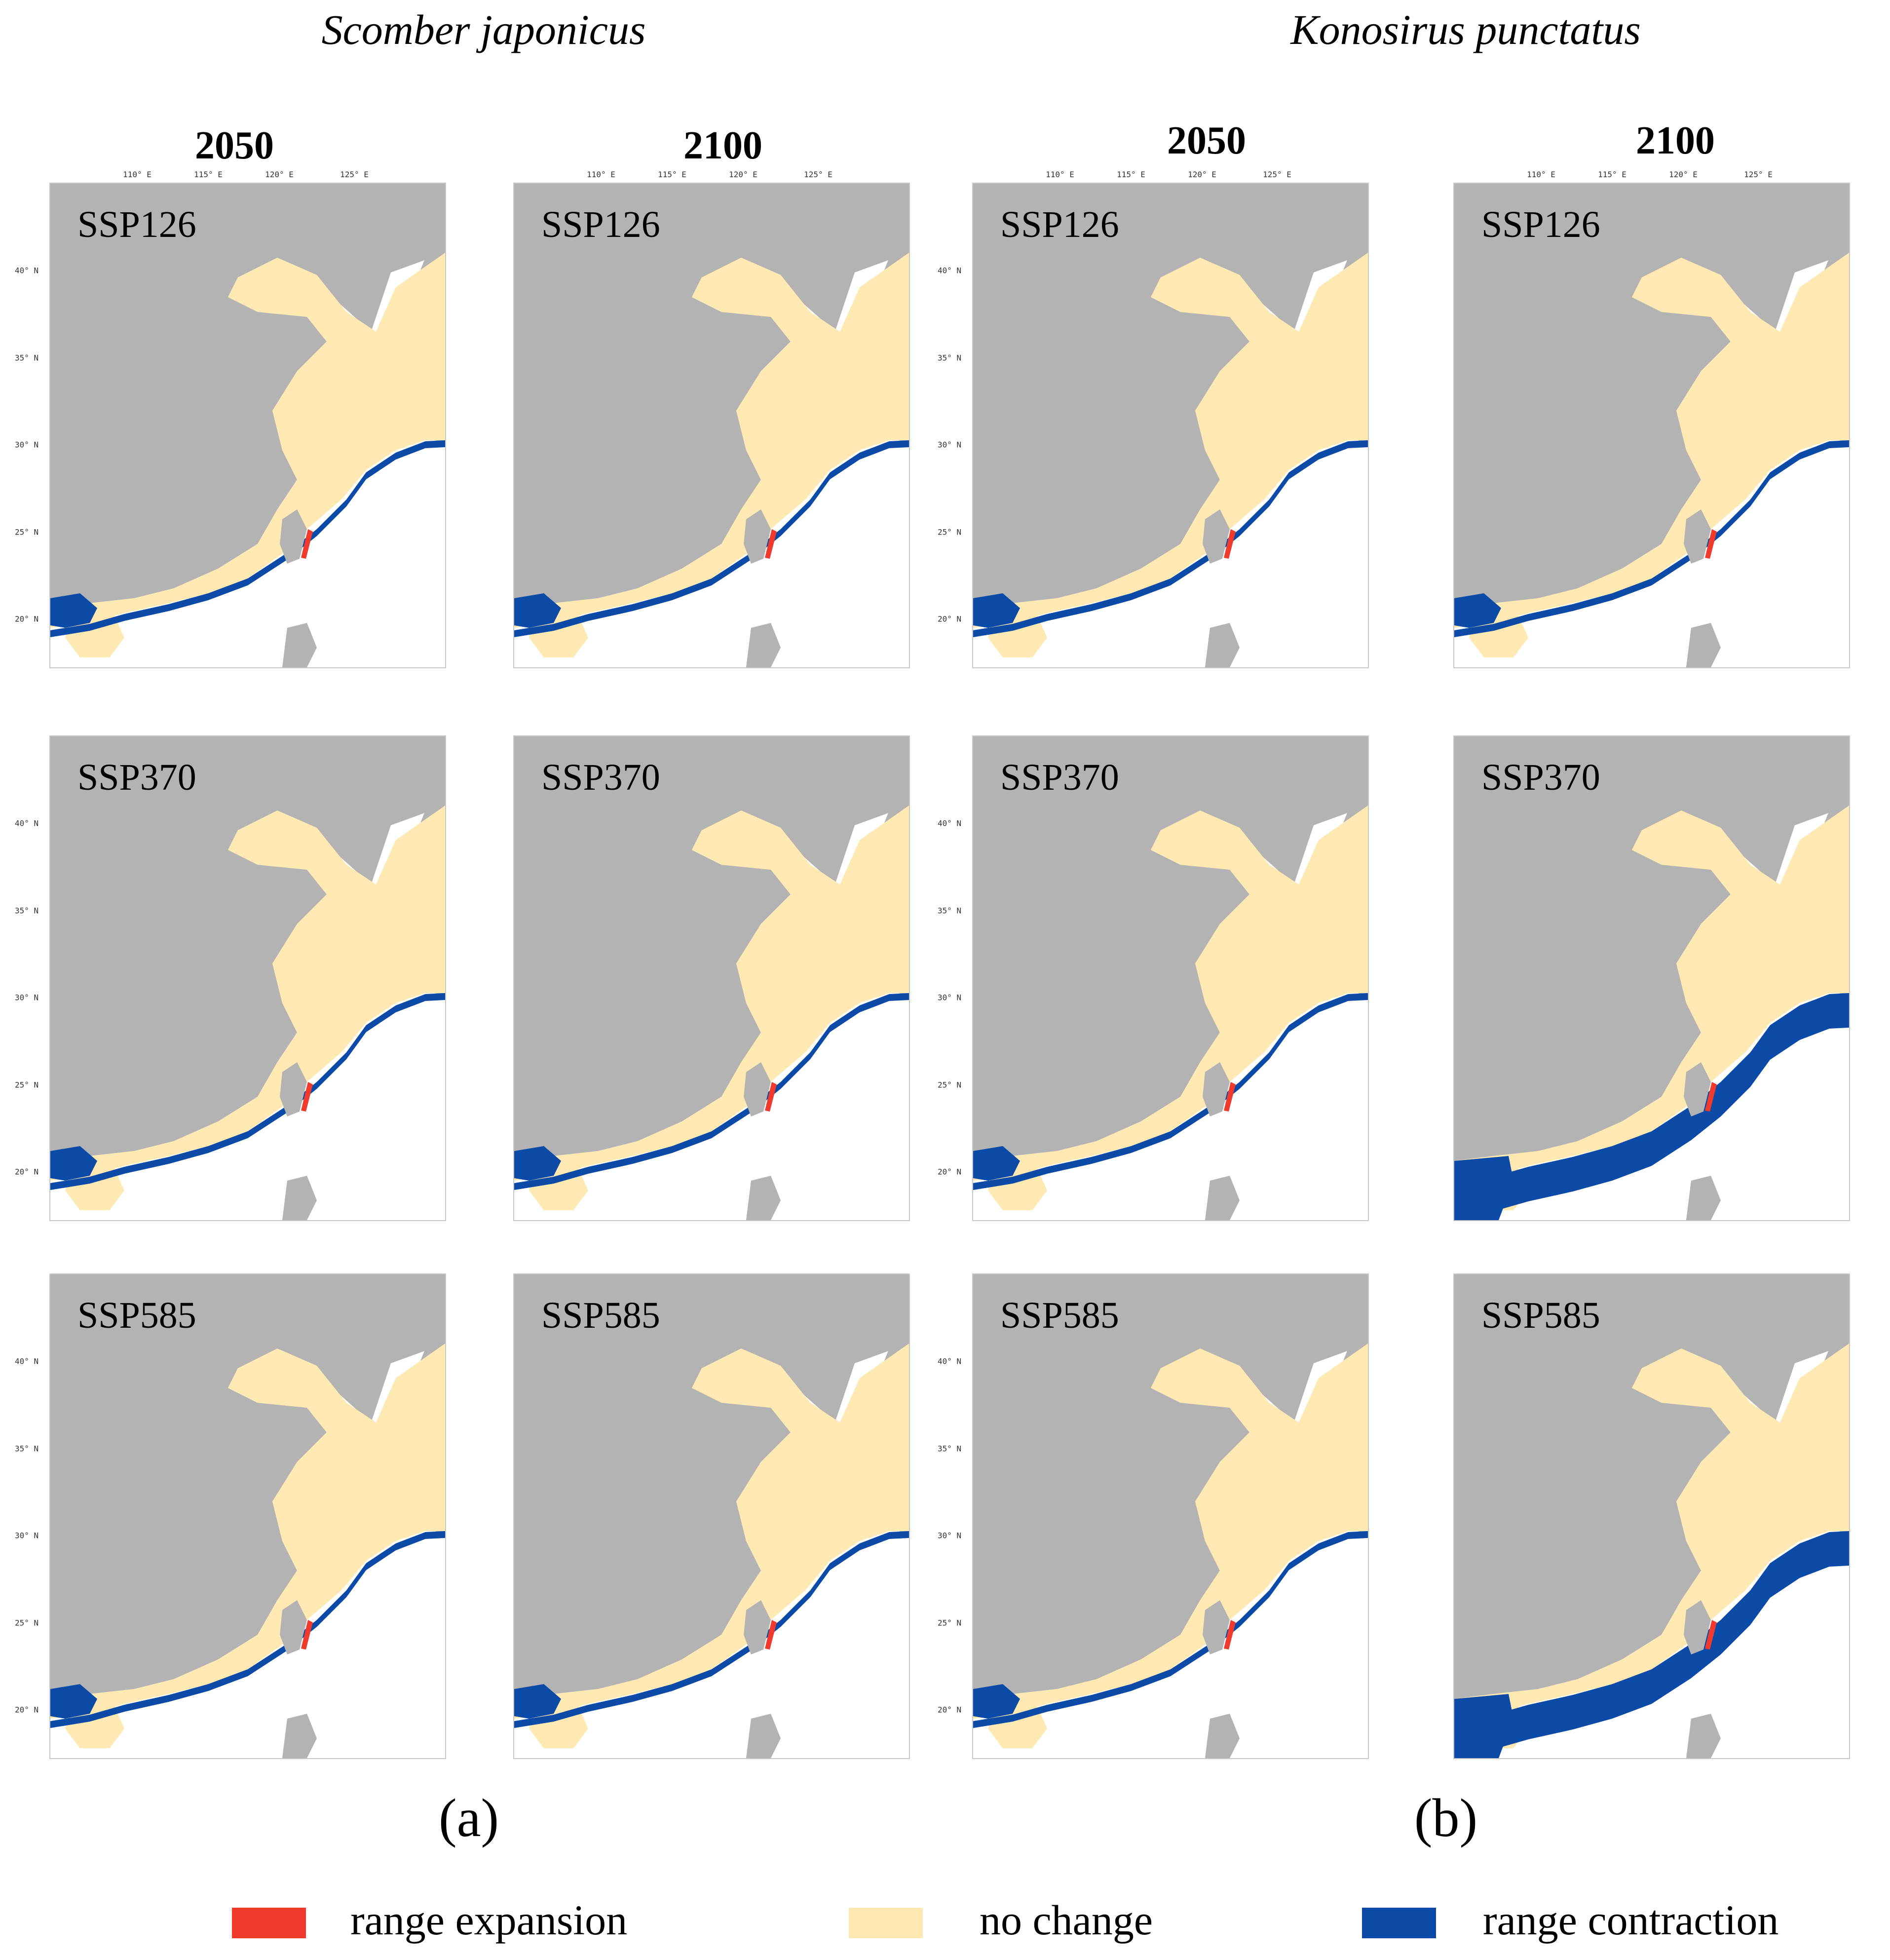  I want to click on map-panel: SSP585, so click(712, 1516).